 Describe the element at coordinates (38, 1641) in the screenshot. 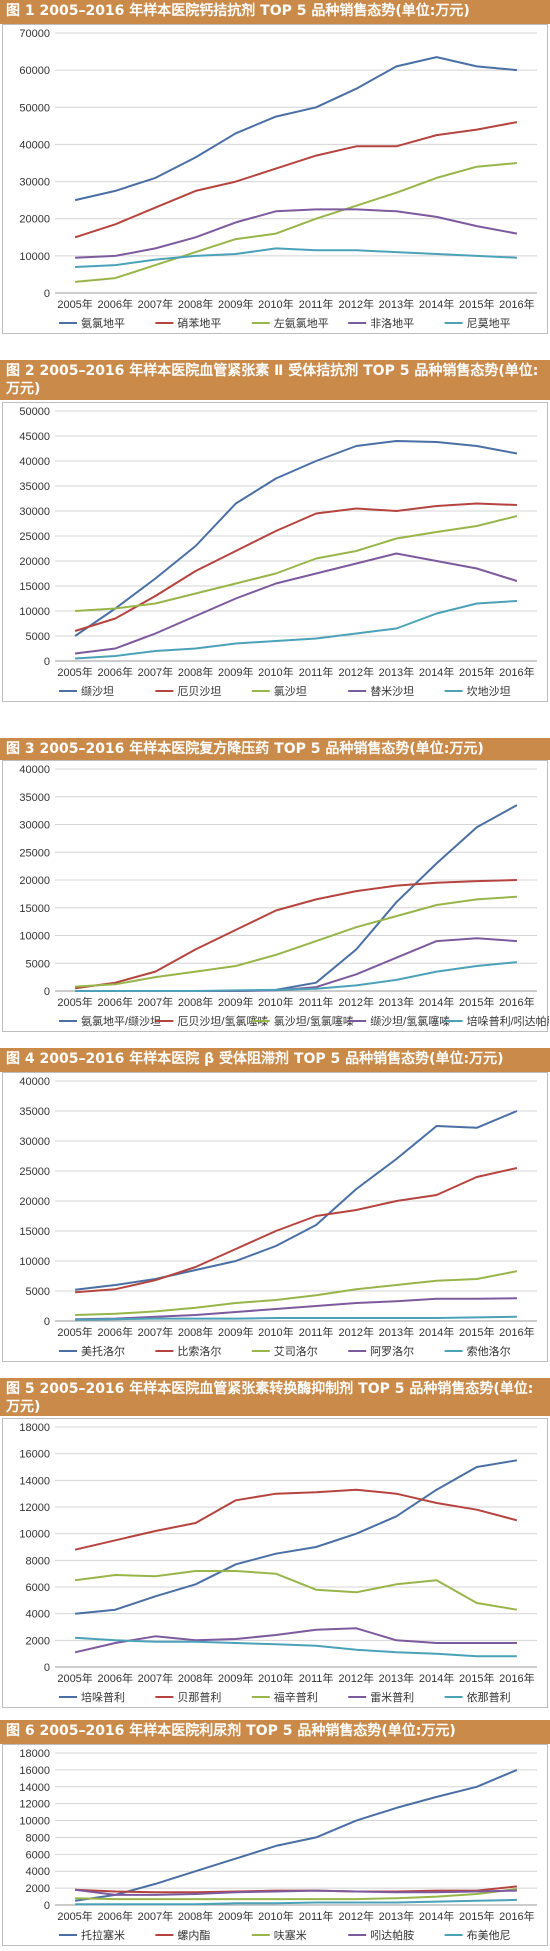

I see `y-tick-label: 2000` at that location.